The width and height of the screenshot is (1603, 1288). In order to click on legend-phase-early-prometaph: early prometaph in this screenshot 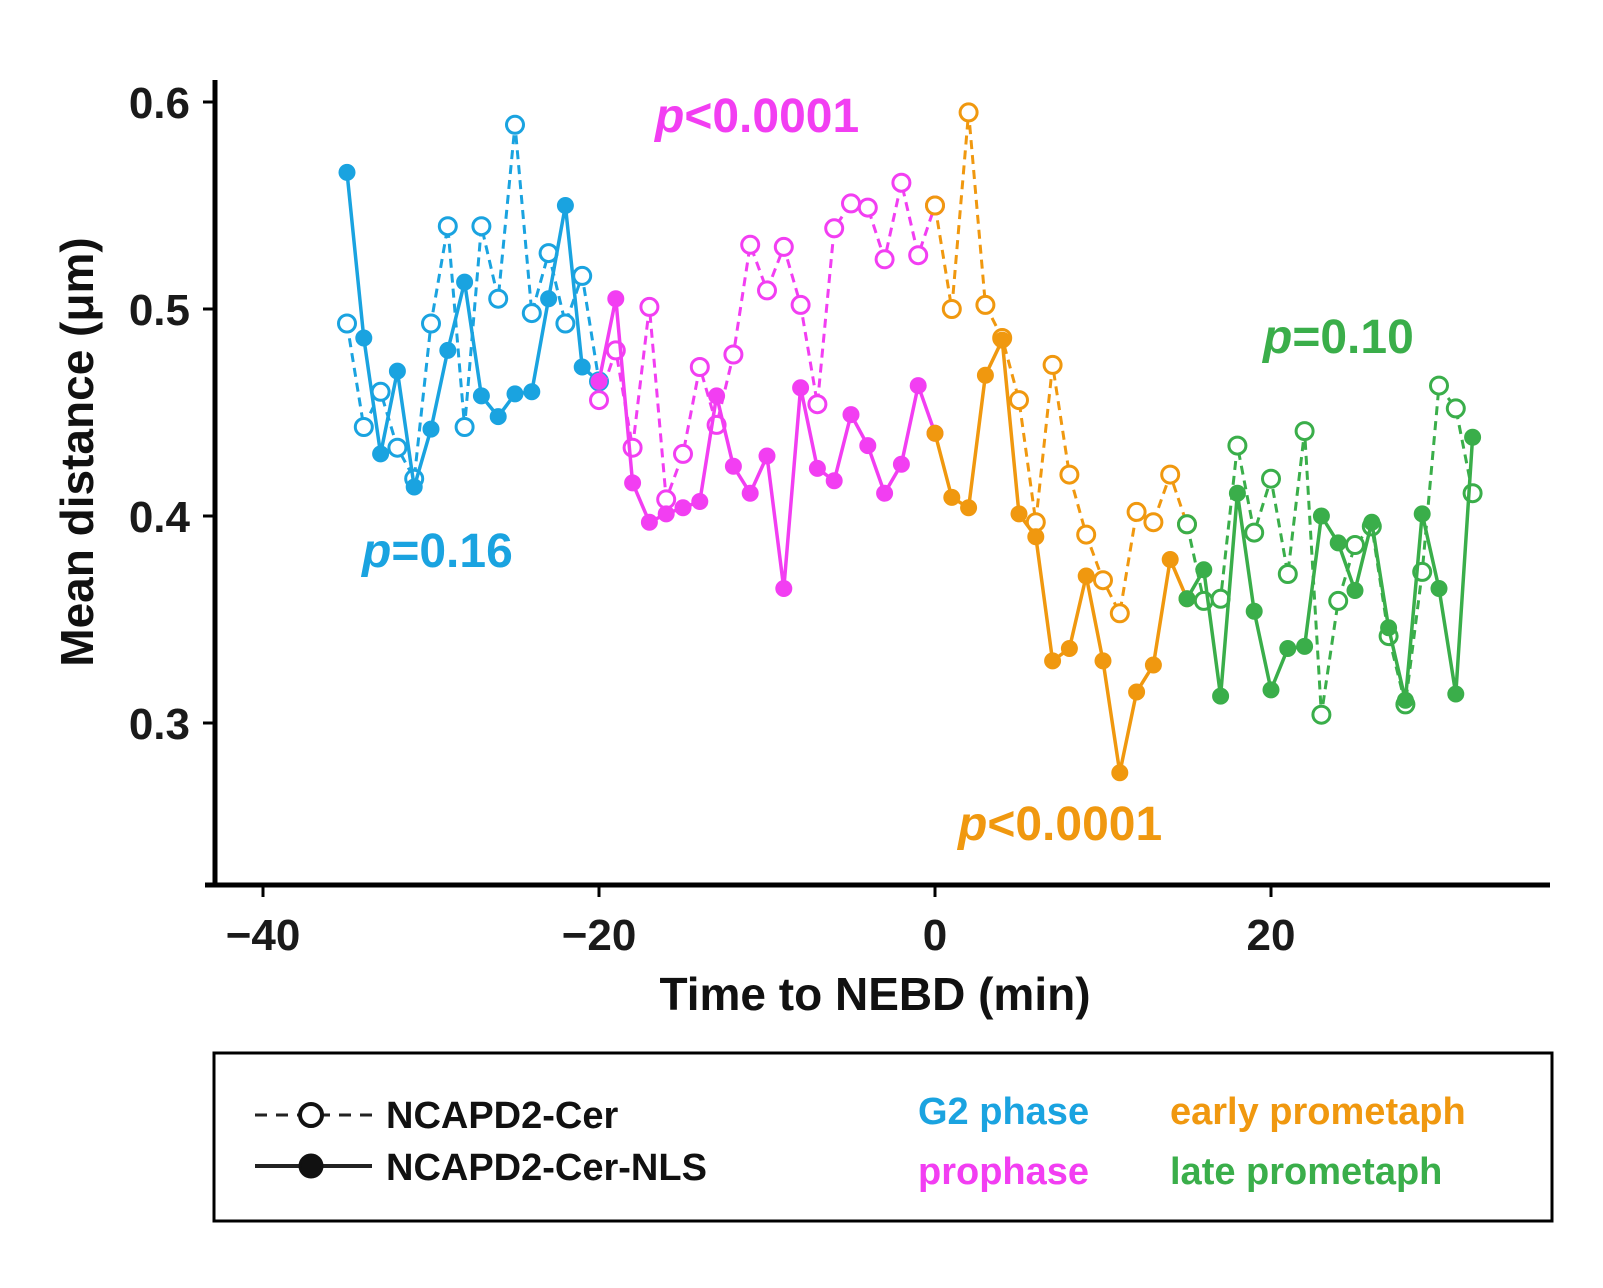, I will do `click(1318, 1112)`.